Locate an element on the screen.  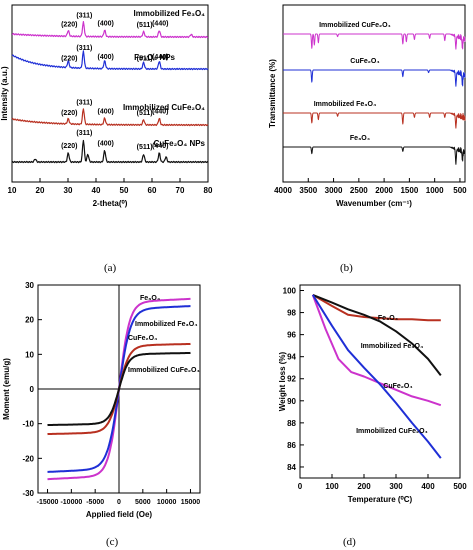
vsm-legend-immobilized-fe-o: Immobilized Fe₃O₄ is located at coordinates (166, 324).